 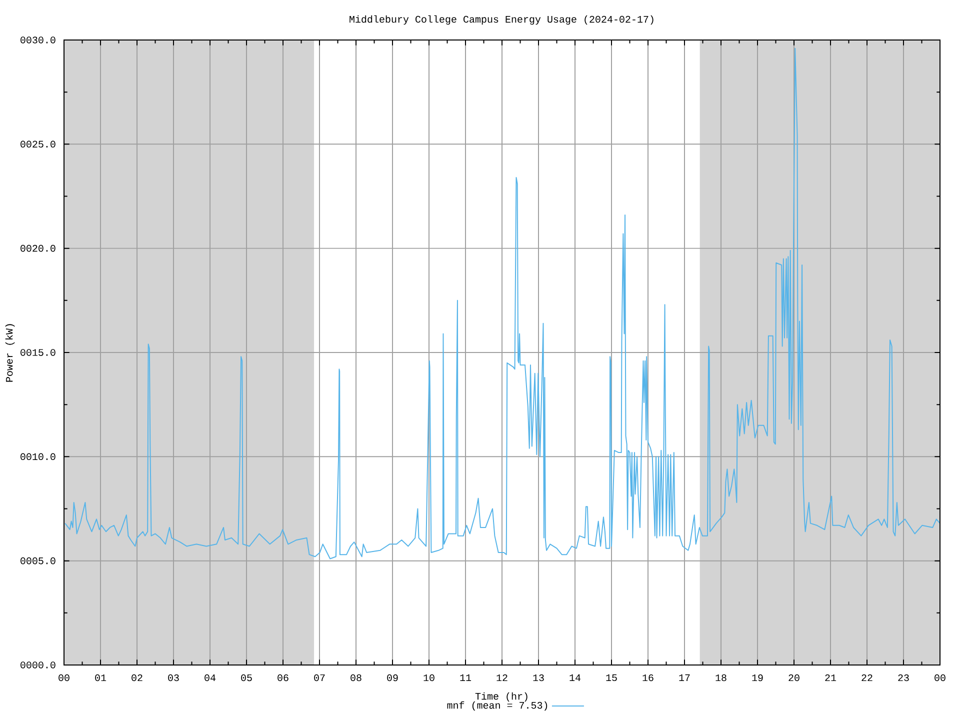 I want to click on x-axis-title: Time (hr), so click(x=501, y=697).